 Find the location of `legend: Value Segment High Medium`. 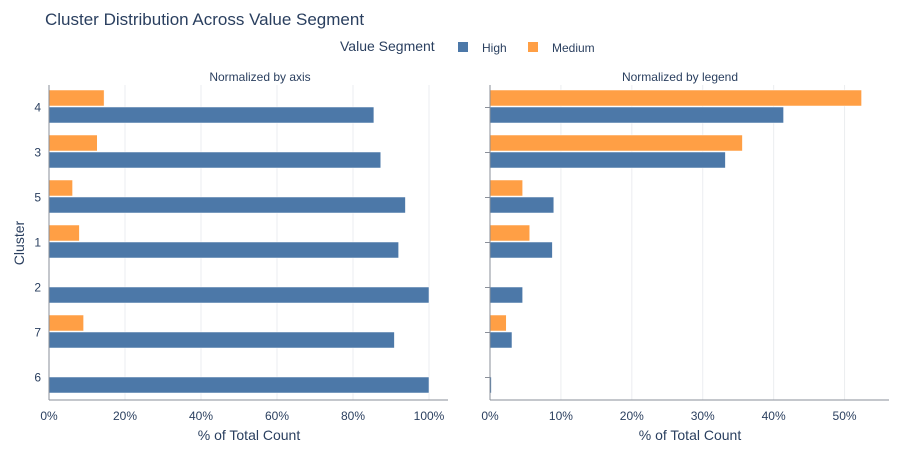

legend: Value Segment High Medium is located at coordinates (467, 46).